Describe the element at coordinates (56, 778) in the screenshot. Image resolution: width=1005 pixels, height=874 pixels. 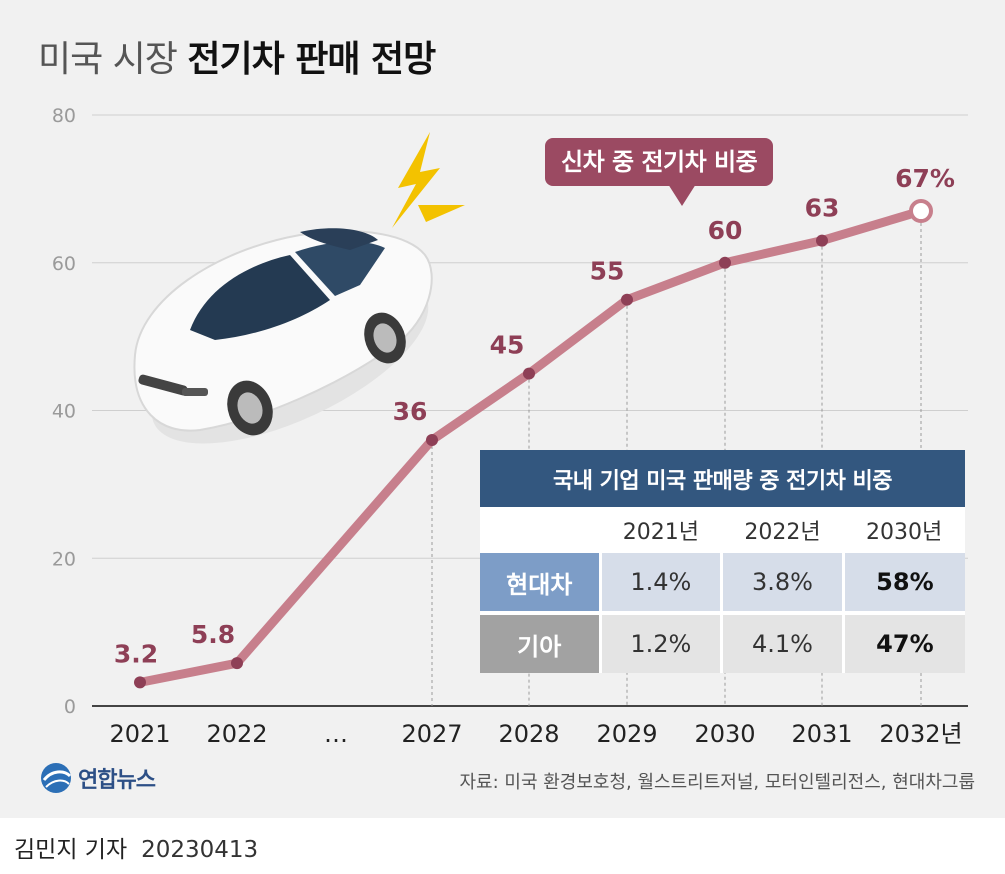
I see `globe-logo-icon` at that location.